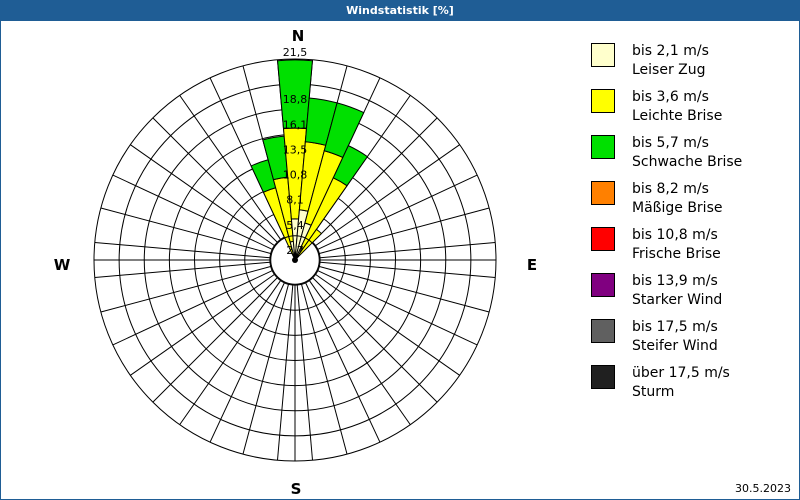  What do you see at coordinates (670, 97) in the screenshot?
I see `legend-speed-range: bis 3,6 m/s` at bounding box center [670, 97].